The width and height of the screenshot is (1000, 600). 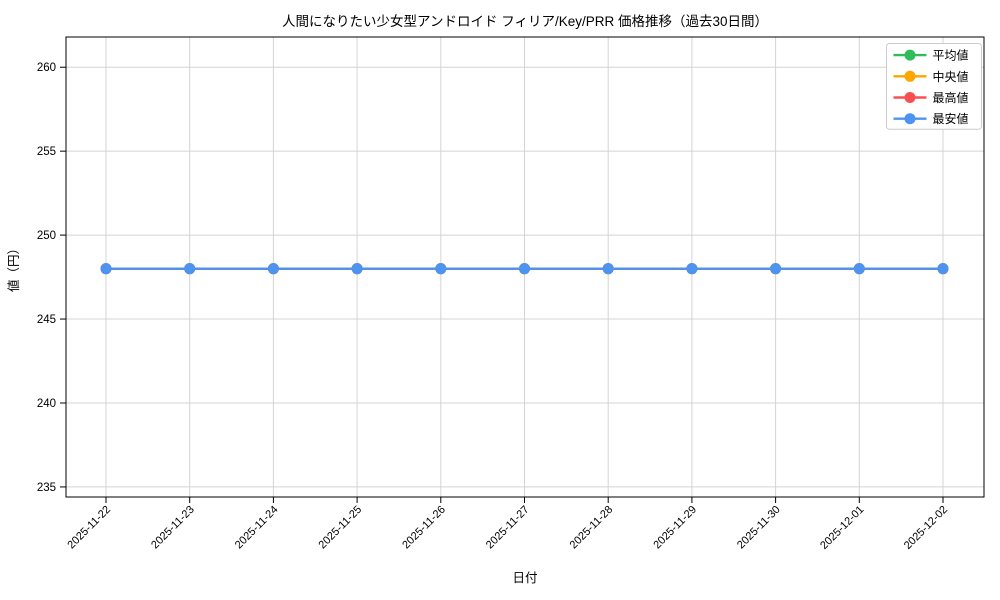 I want to click on y-tick-label: 255, so click(x=46, y=152).